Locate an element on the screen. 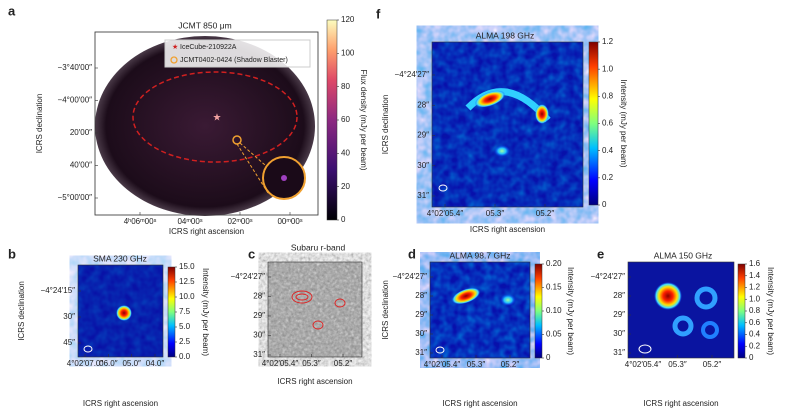 This screenshot has width=800, height=415. x-tick-label: 05.0″ is located at coordinates (131, 363).